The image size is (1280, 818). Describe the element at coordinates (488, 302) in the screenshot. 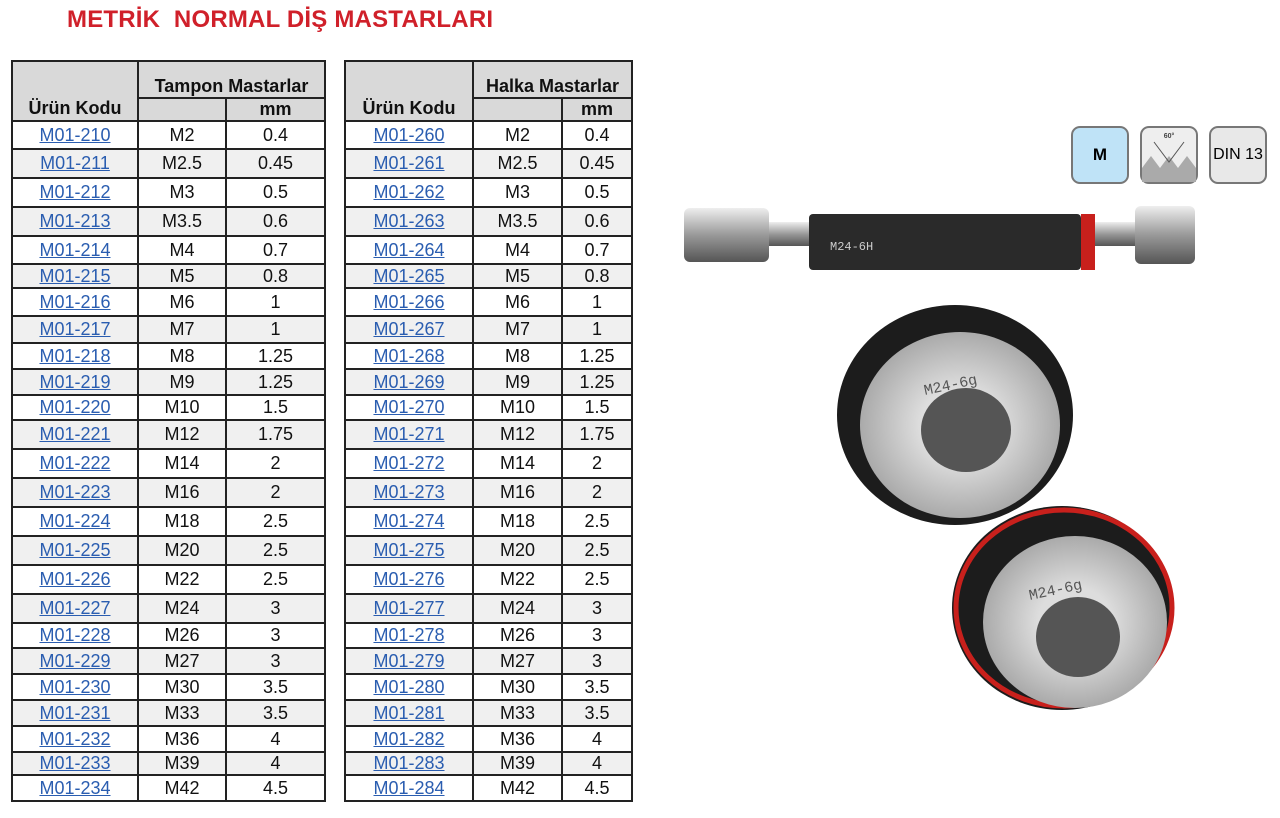

I see `table-row: M01-266 M6 1` at that location.